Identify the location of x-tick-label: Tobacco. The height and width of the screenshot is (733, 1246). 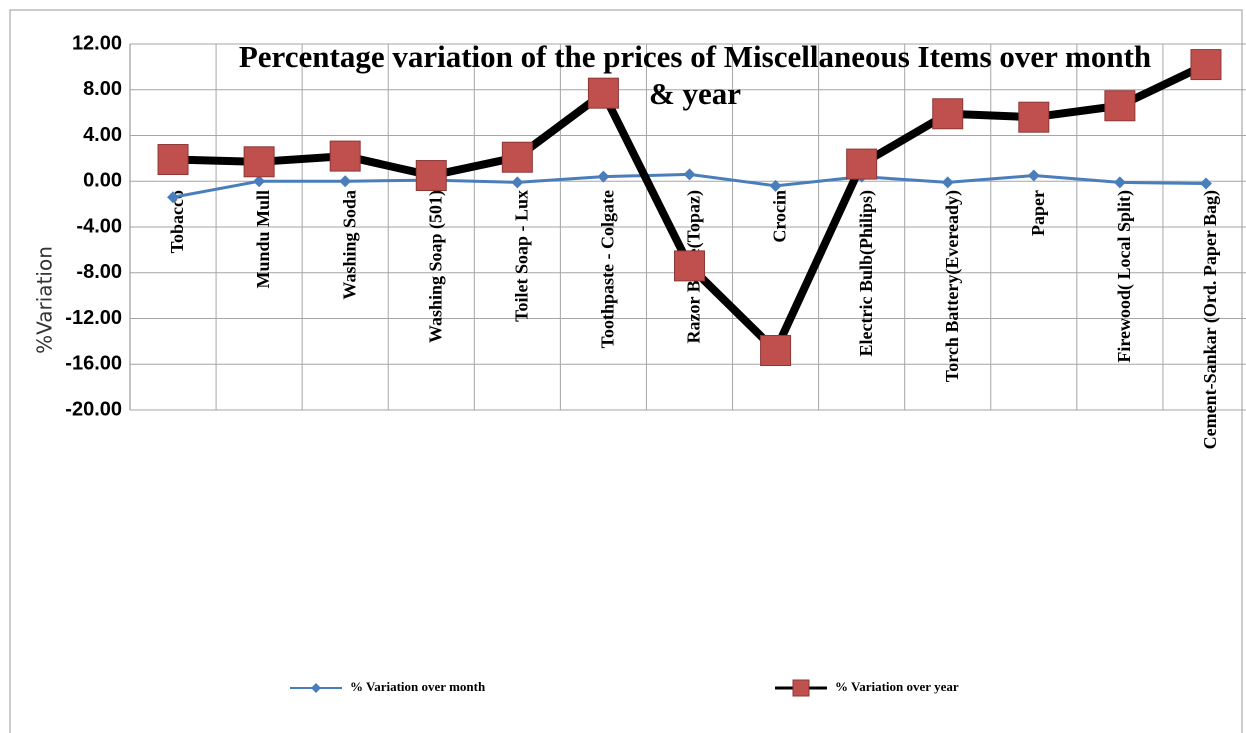
(177, 221).